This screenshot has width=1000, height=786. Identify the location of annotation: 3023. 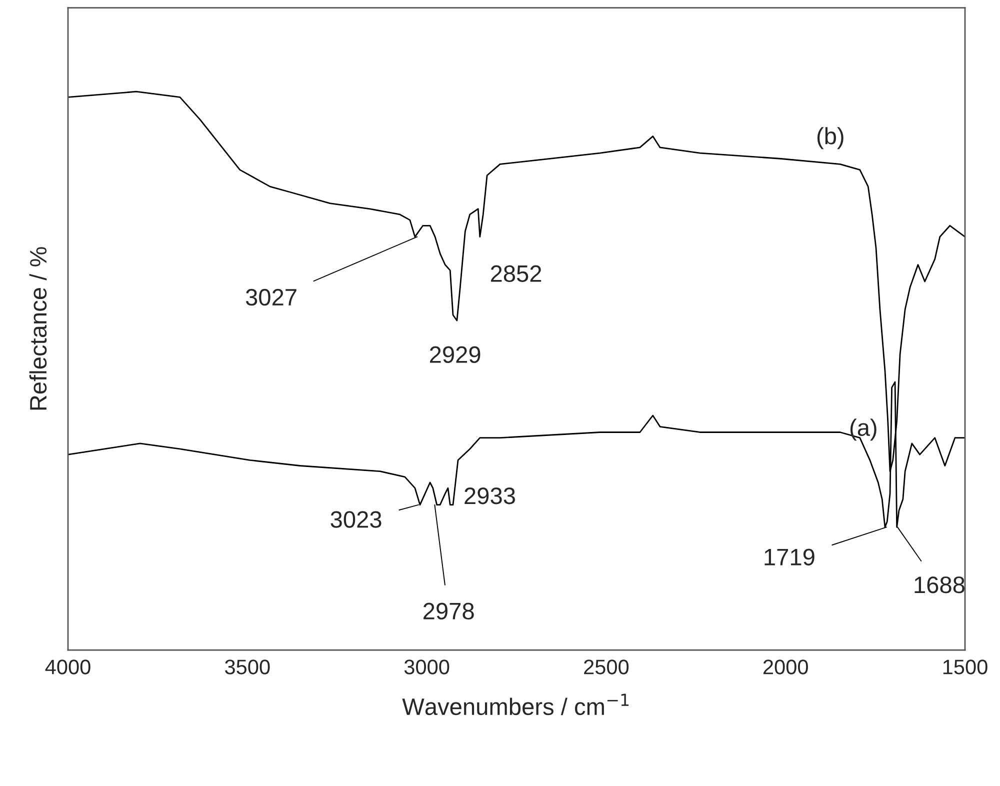
(356, 519).